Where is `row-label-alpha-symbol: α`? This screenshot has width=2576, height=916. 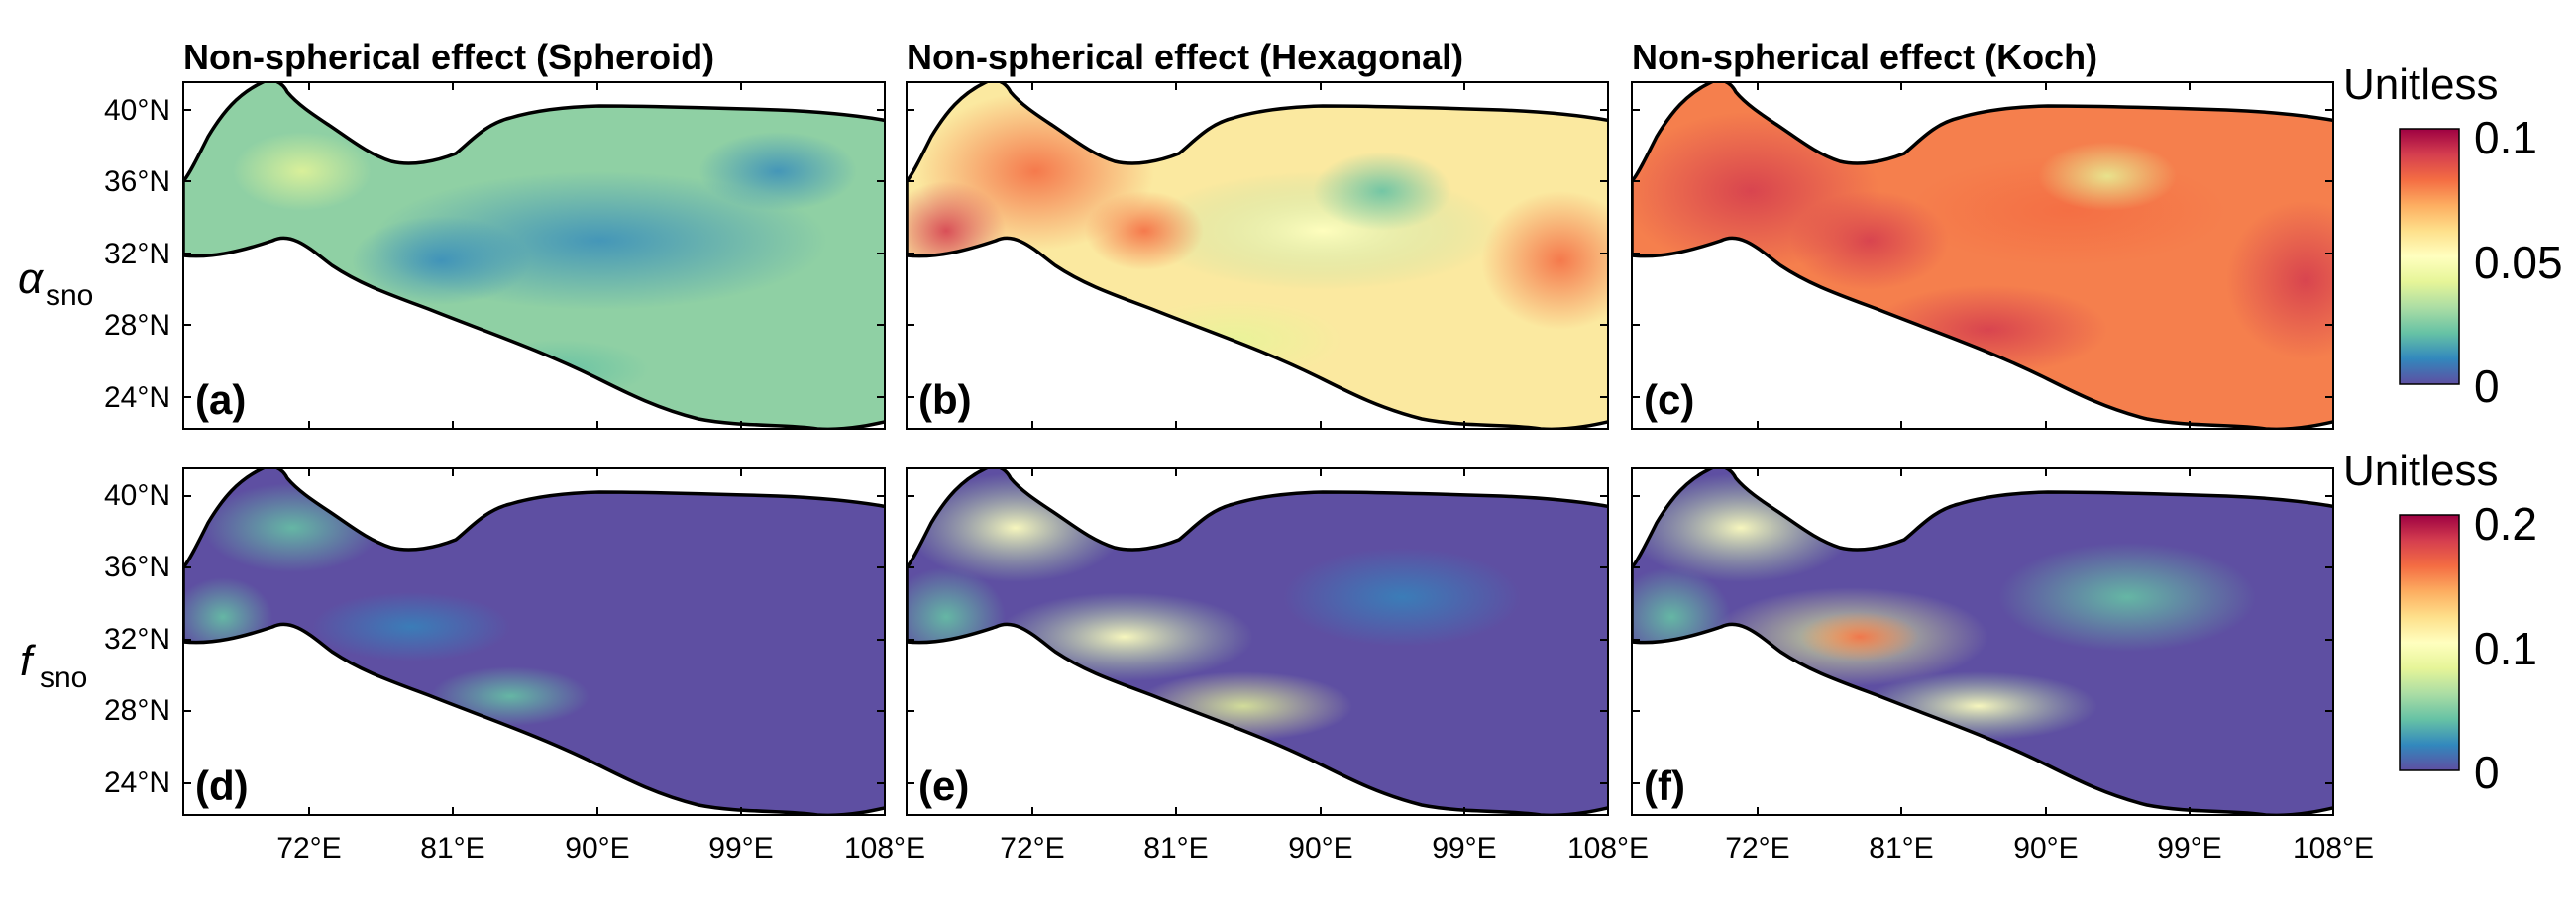
row-label-alpha-symbol: α is located at coordinates (31, 278).